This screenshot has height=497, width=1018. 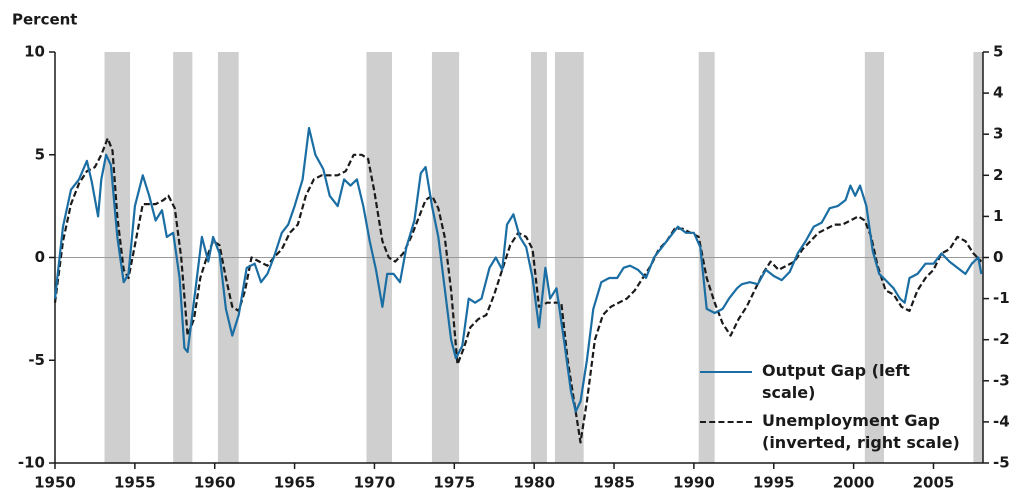 I want to click on y2-tick-label: 3, so click(x=998, y=134).